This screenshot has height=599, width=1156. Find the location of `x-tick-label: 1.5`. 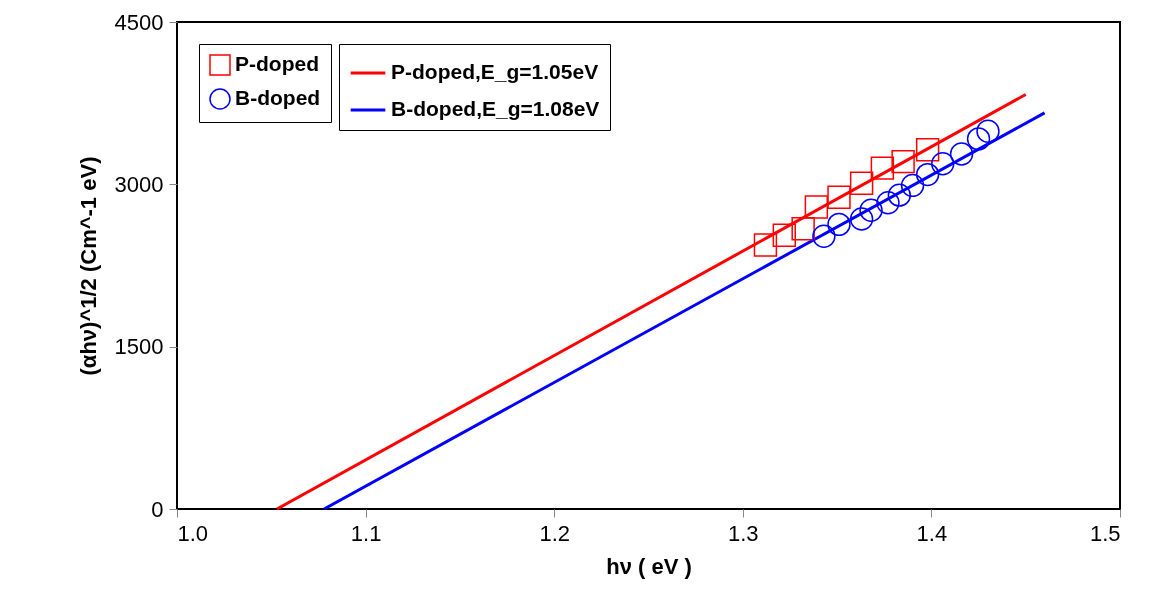

x-tick-label: 1.5 is located at coordinates (1105, 533).